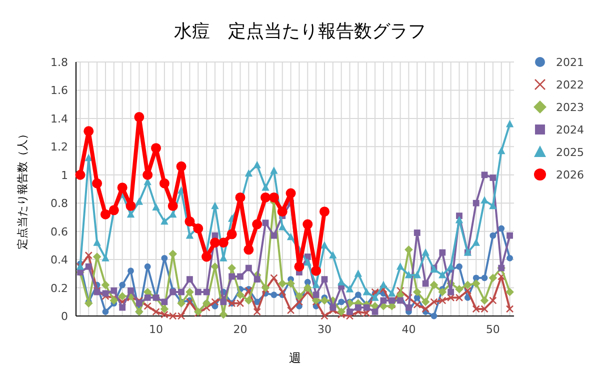 This screenshot has height=384, width=600. Describe the element at coordinates (493, 329) in the screenshot. I see `x-tick-label: 50` at that location.